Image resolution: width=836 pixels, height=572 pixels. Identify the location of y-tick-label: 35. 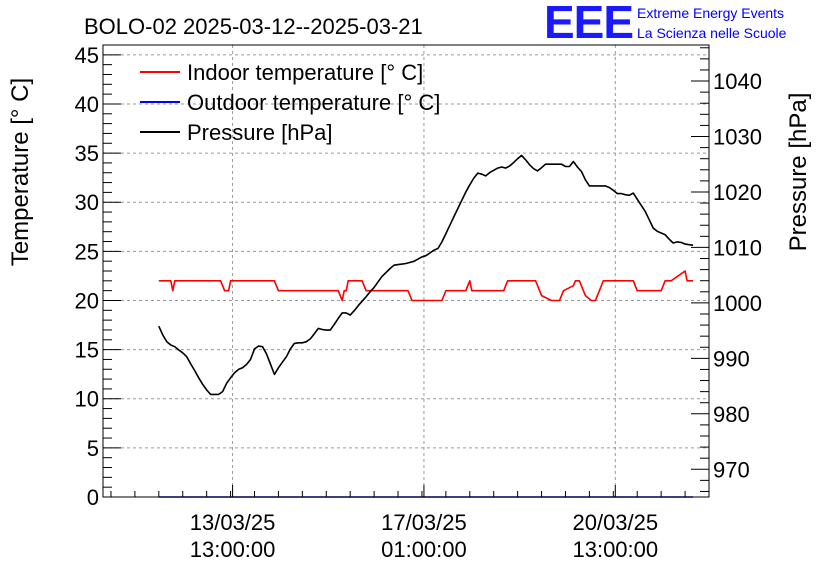
(87, 153).